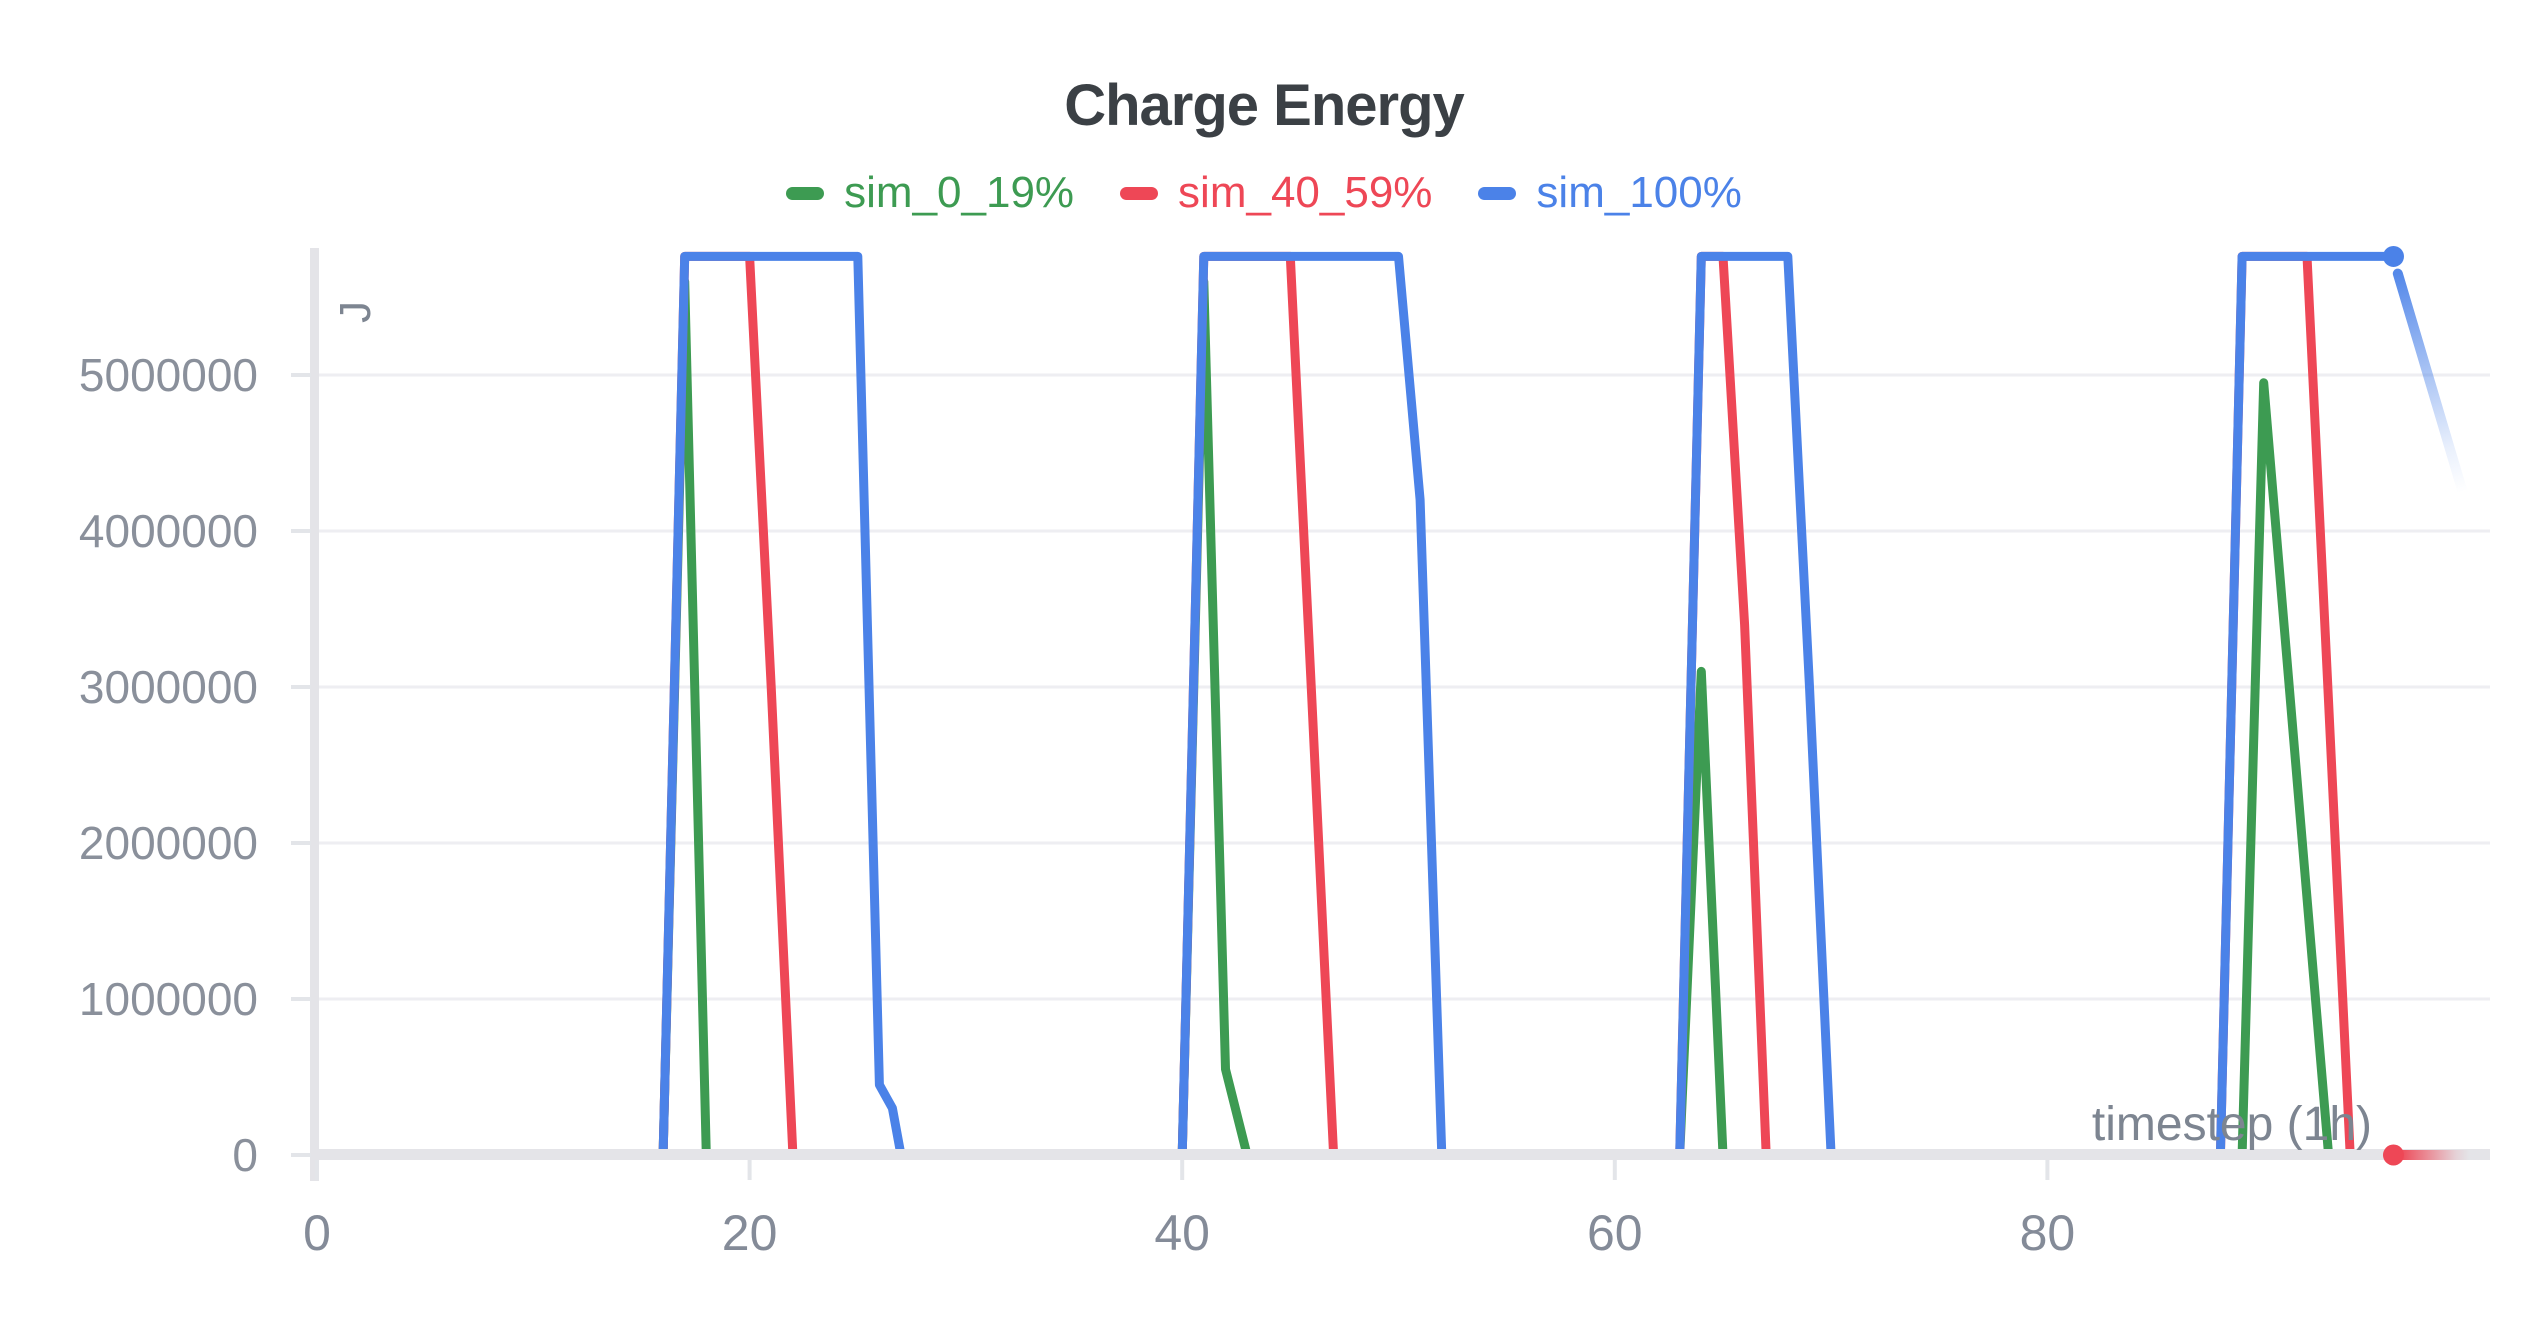 The image size is (2528, 1328). Describe the element at coordinates (1615, 1233) in the screenshot. I see `x-tick-label: 60` at that location.